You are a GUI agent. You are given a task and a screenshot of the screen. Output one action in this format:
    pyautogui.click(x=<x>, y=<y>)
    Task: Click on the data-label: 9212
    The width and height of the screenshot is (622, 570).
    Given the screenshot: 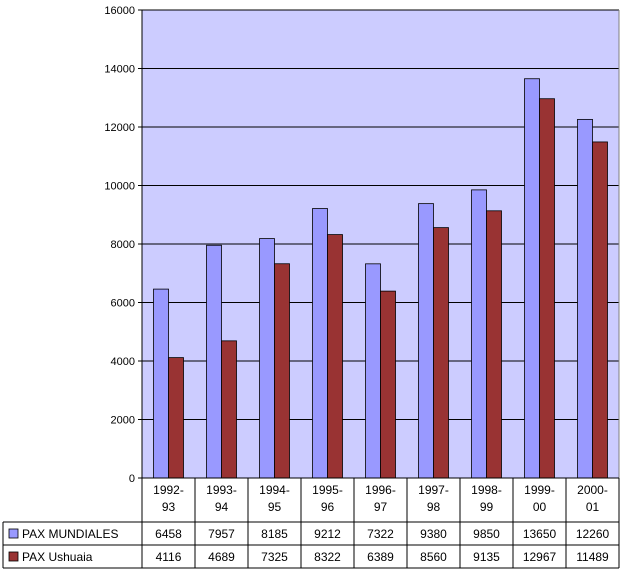 What is the action you would take?
    pyautogui.click(x=327, y=534)
    